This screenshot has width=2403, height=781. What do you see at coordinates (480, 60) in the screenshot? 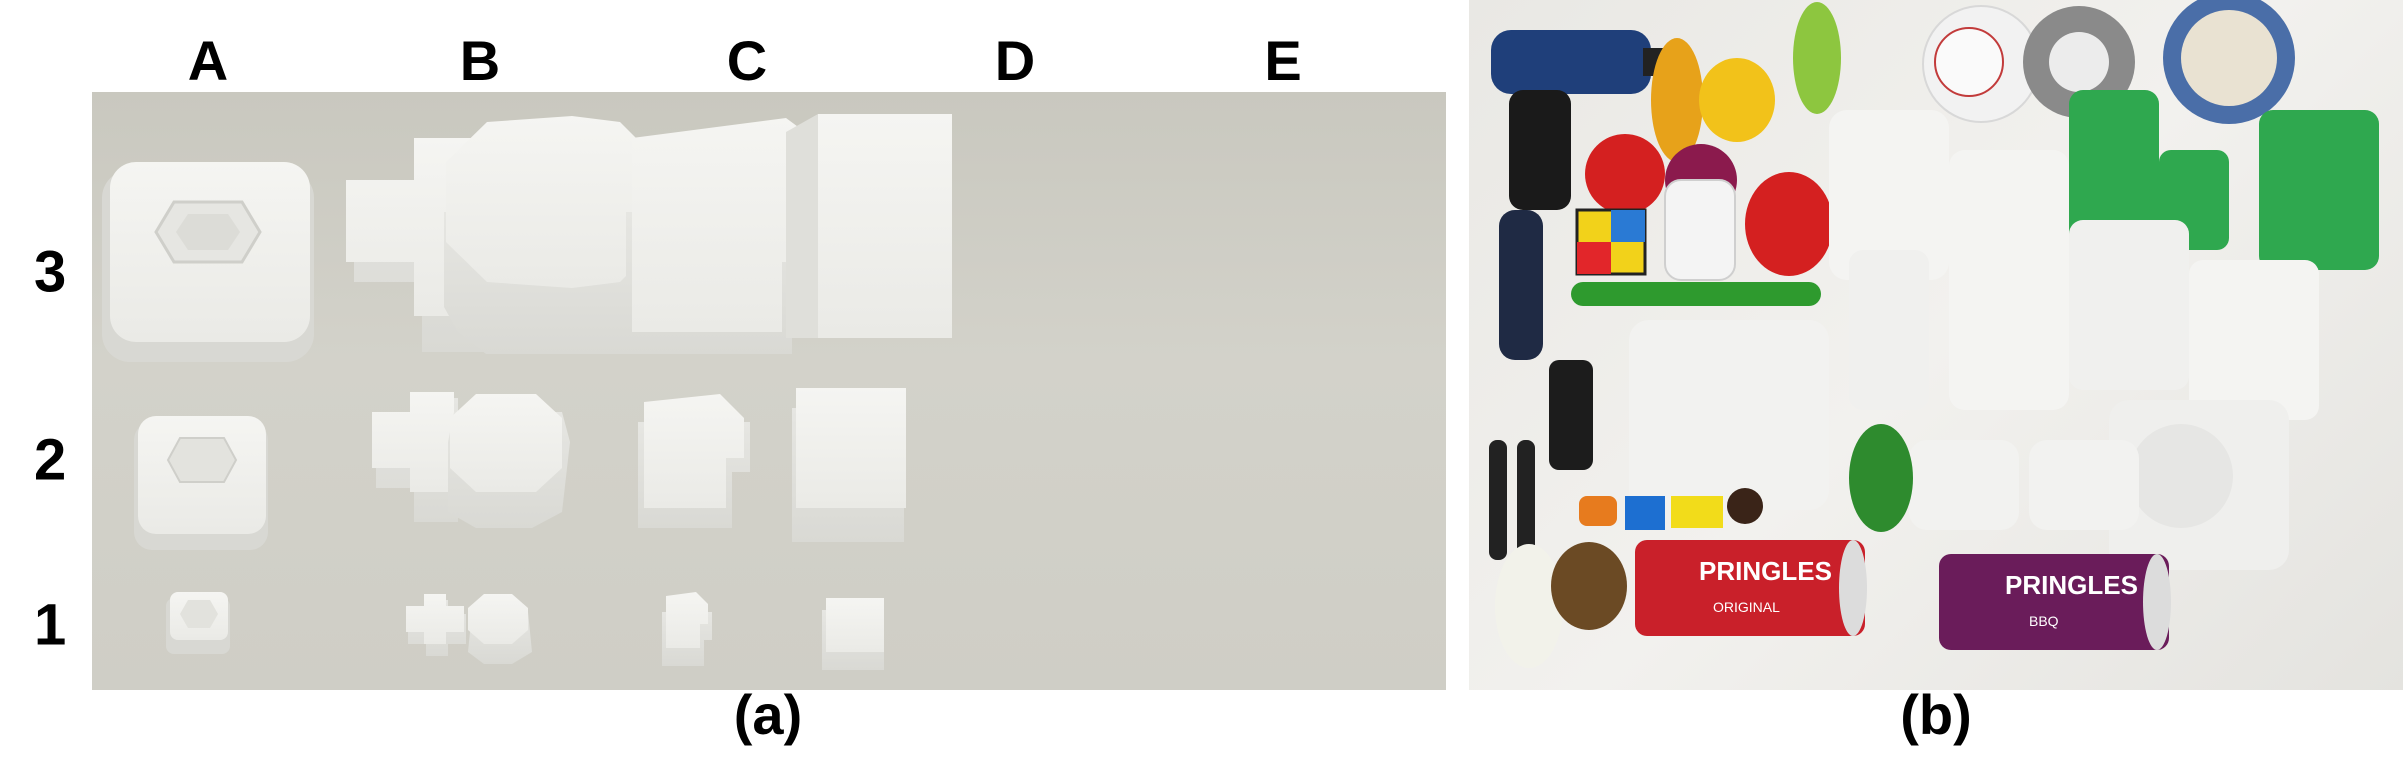
I see `column-label-b: B` at bounding box center [480, 60].